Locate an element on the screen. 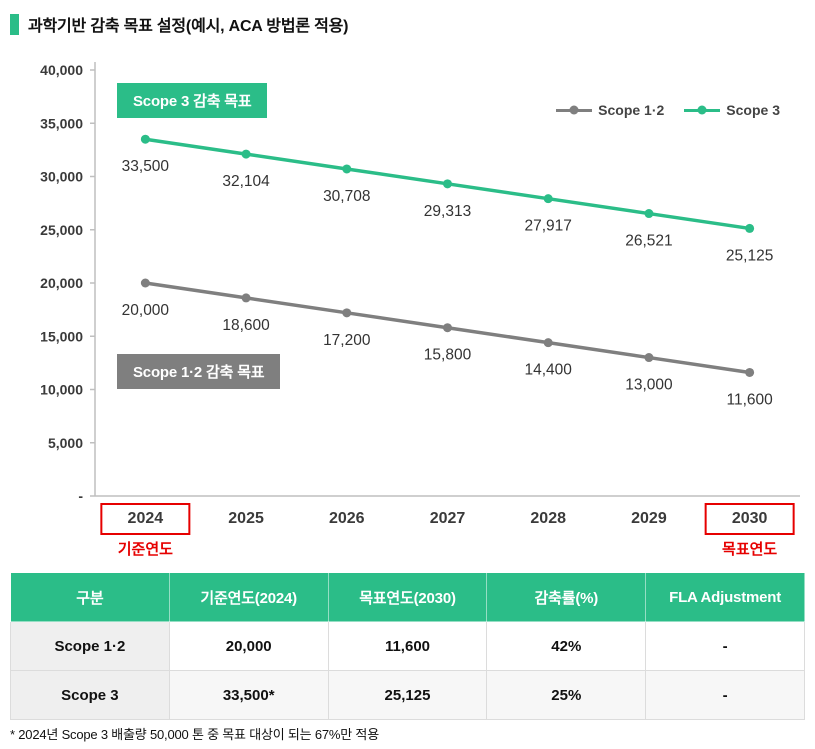 Image resolution: width=815 pixels, height=749 pixels. y-tick-label: - is located at coordinates (80, 496).